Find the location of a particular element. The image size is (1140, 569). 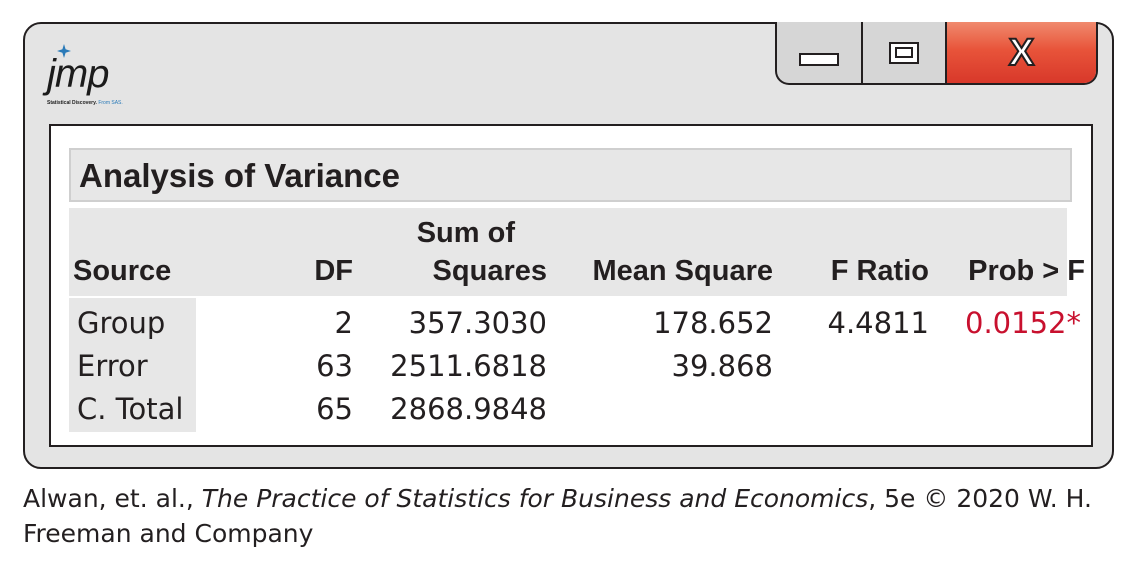

close-icon: X is located at coordinates (1021, 52).